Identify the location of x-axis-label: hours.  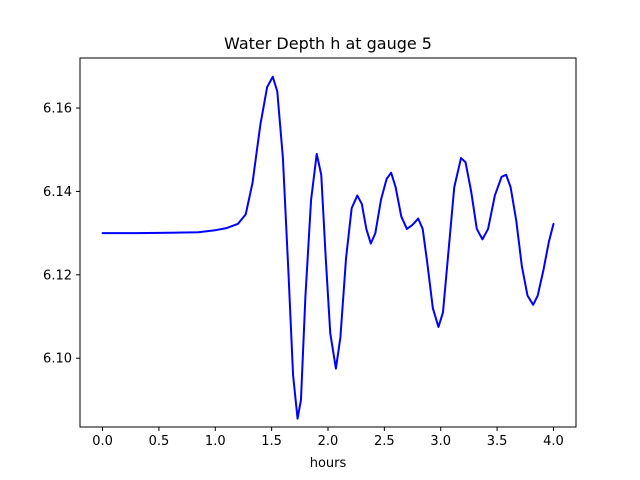
(328, 463).